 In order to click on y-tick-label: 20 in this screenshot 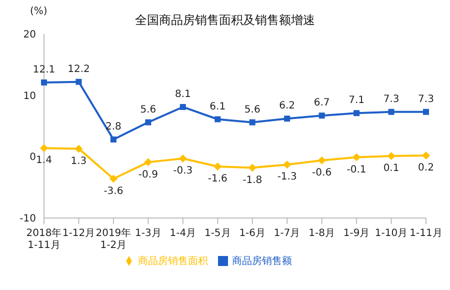, I will do `click(29, 35)`.